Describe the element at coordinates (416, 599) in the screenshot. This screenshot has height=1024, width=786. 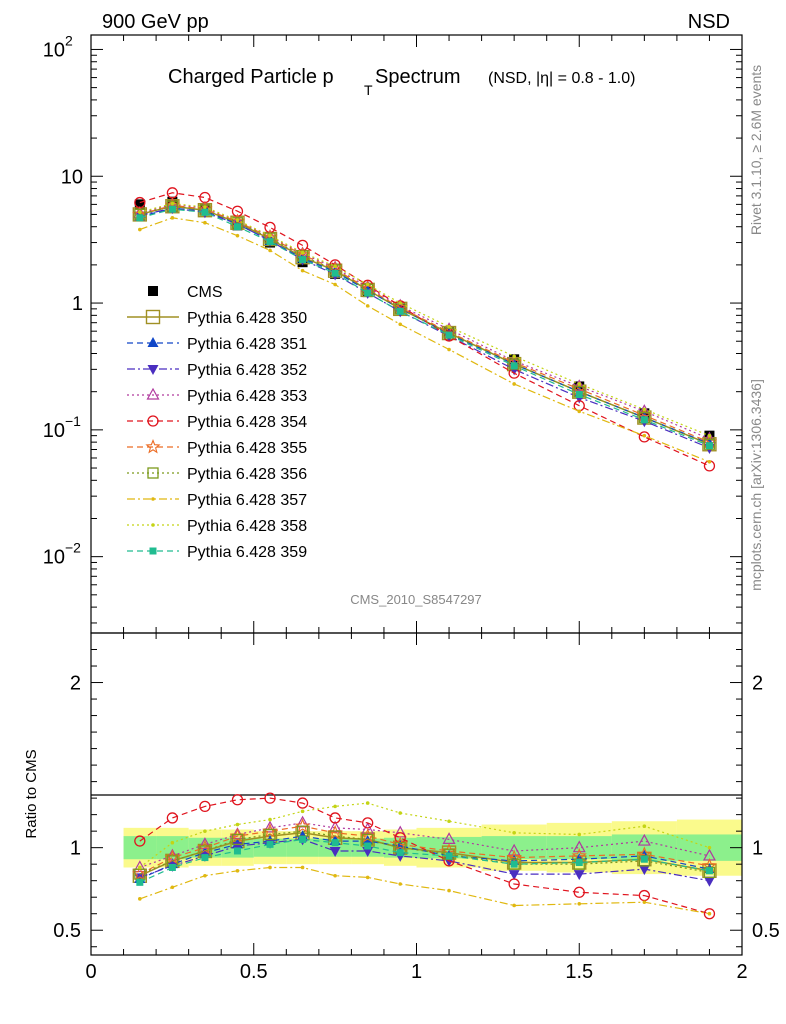
I see `analysis-label: CMS_2010_S8547297` at that location.